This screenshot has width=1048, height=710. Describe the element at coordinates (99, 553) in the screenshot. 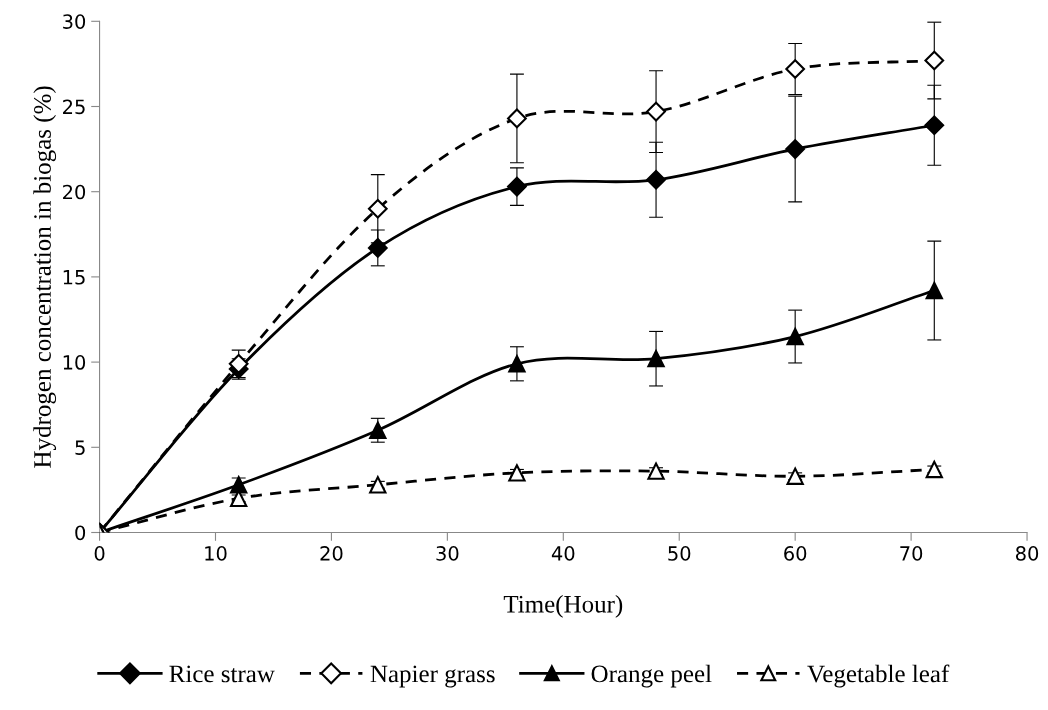

I see `x-tick-label: 0` at that location.